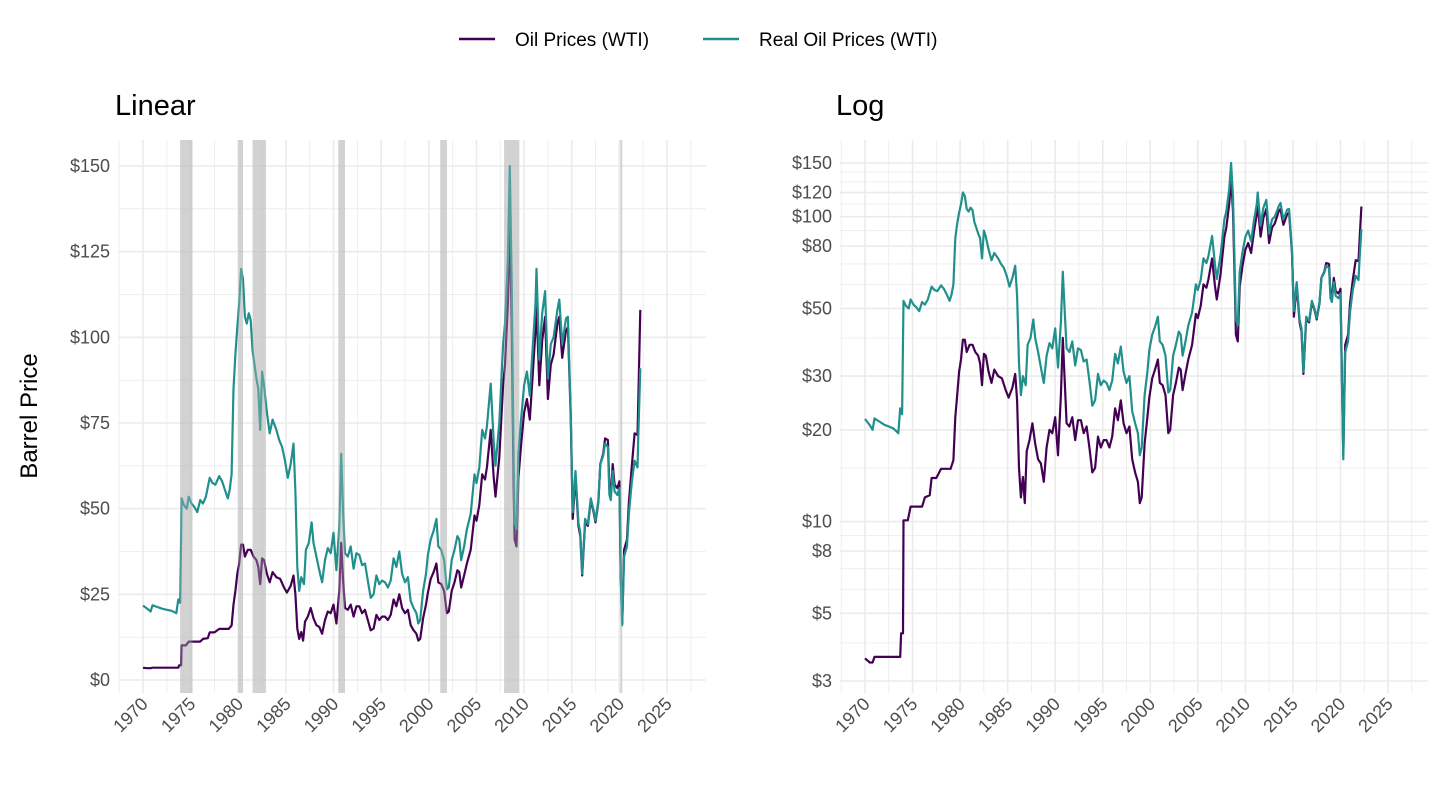  What do you see at coordinates (817, 522) in the screenshot?
I see `y-tick-label: $10` at bounding box center [817, 522].